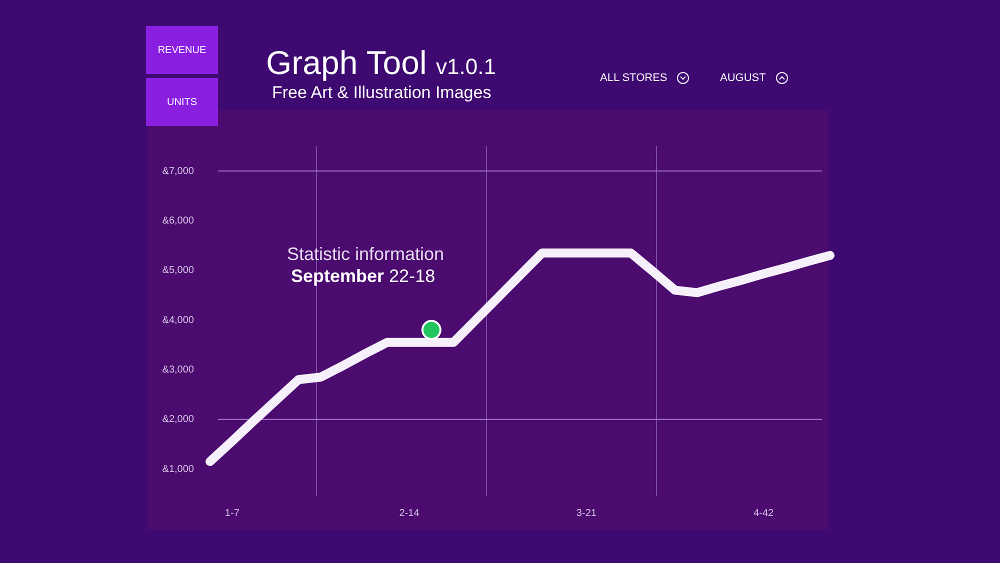 Image resolution: width=1000 pixels, height=563 pixels. I want to click on x-tick-label: 2-14, so click(409, 513).